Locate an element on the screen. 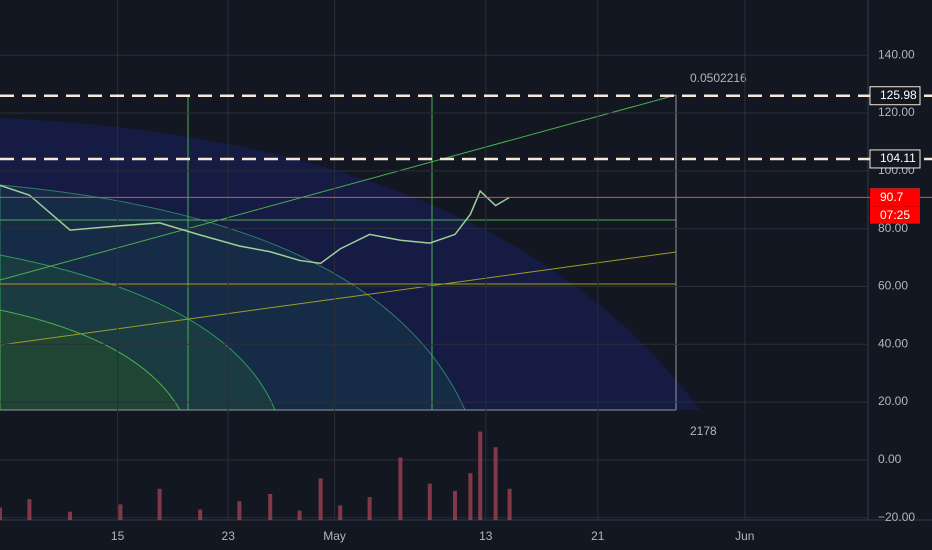 Image resolution: width=932 pixels, height=550 pixels. y-tick-label: 80.00 is located at coordinates (893, 228).